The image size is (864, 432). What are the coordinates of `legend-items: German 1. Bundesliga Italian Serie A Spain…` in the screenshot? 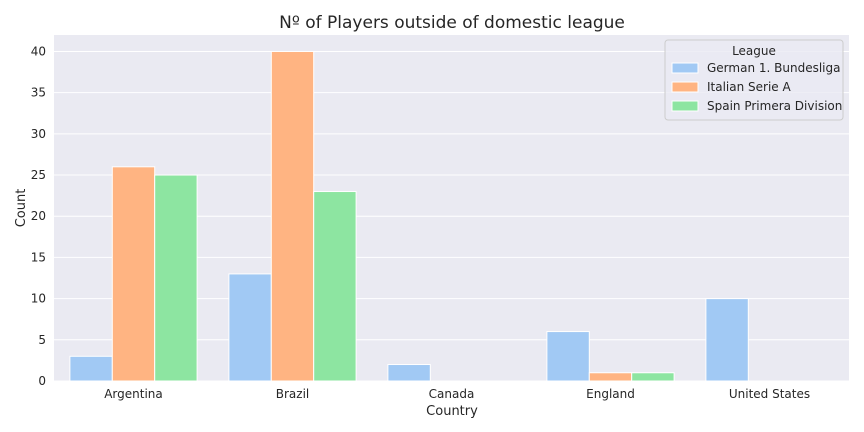 It's located at (756, 87).